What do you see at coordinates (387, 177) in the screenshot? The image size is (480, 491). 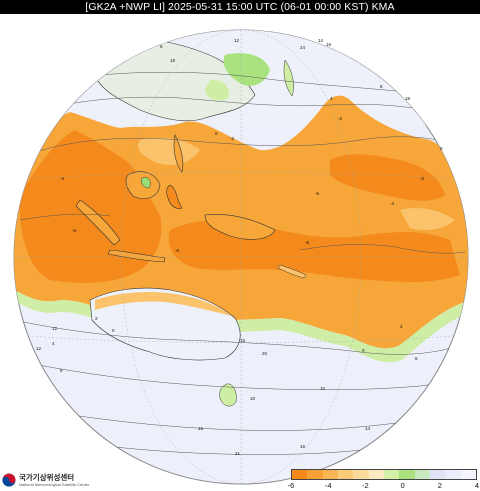 I see `very-unstable-core-east` at bounding box center [387, 177].